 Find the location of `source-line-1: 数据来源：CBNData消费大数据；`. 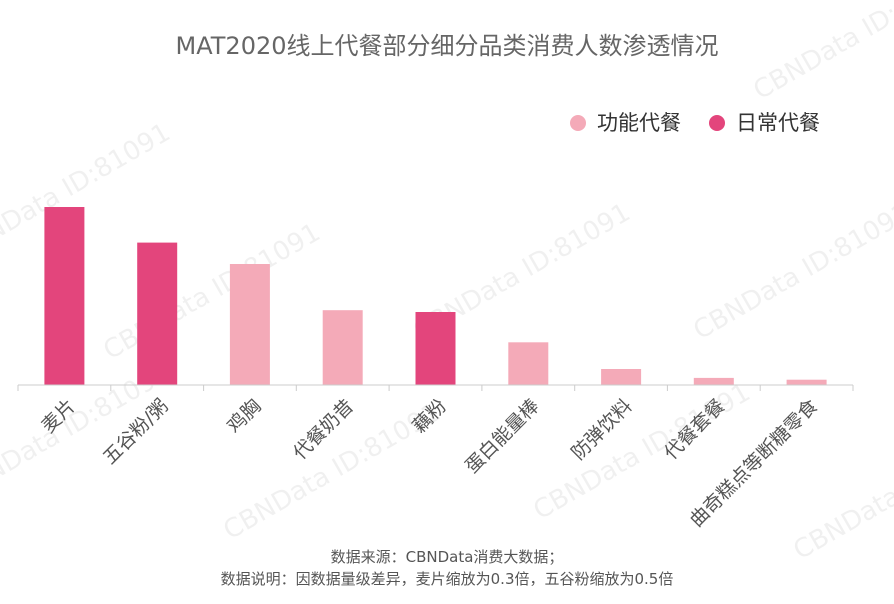

source-line-1: 数据来源：CBNData消费大数据； is located at coordinates (447, 557).